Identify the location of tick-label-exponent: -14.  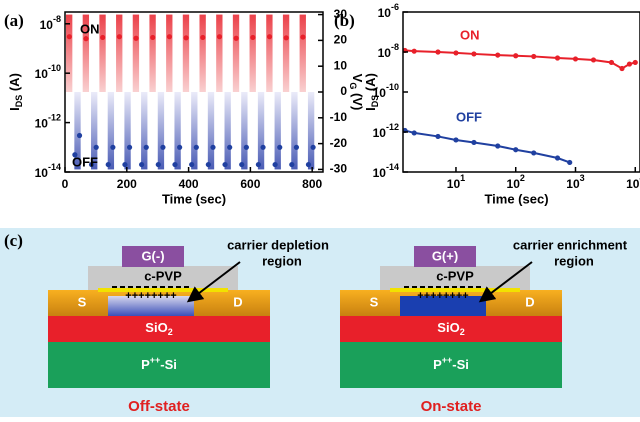
(54, 167).